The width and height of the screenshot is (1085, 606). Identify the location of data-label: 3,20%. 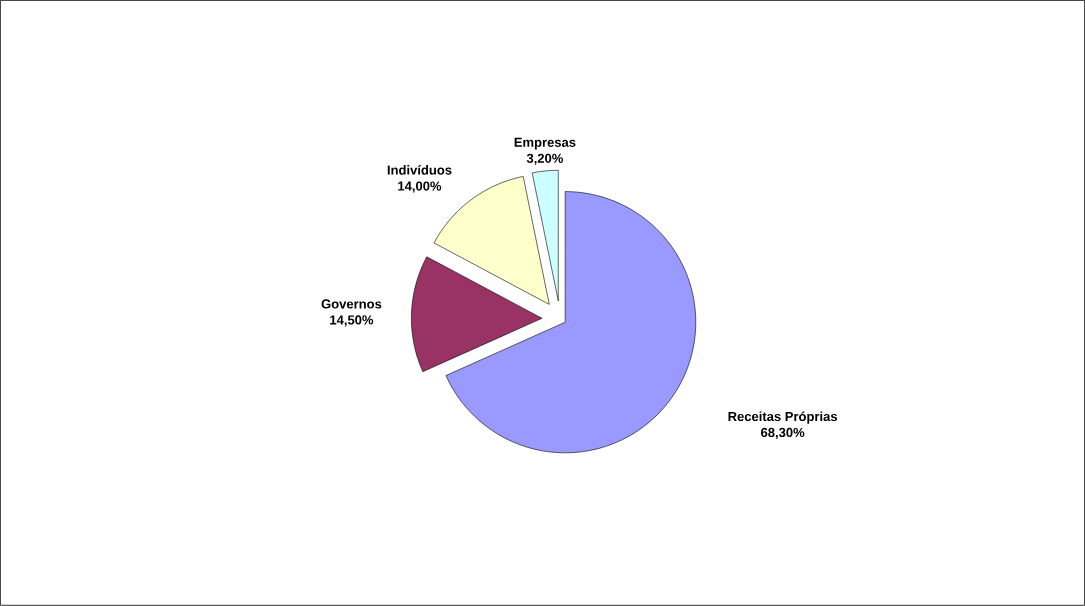
(545, 159).